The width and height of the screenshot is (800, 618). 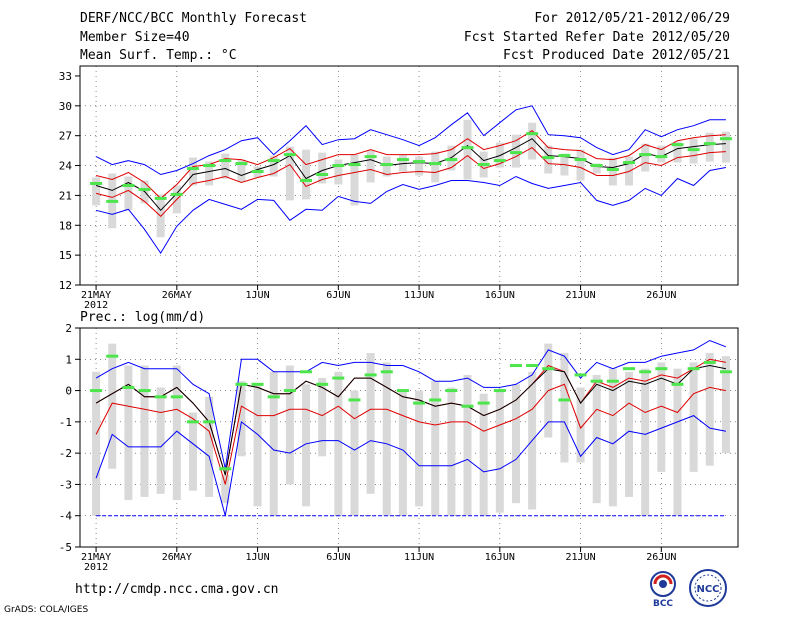 I want to click on prec-ytick-label: 1, so click(x=68, y=359).